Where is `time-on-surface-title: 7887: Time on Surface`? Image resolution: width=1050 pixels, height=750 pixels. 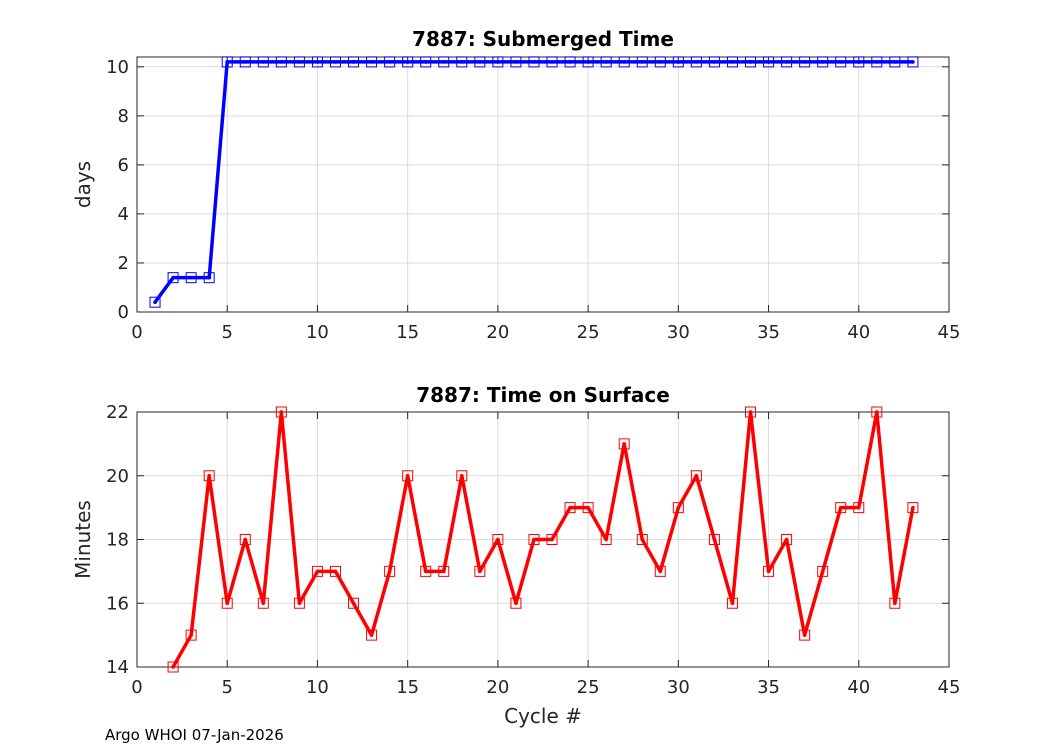 time-on-surface-title: 7887: Time on Surface is located at coordinates (543, 395).